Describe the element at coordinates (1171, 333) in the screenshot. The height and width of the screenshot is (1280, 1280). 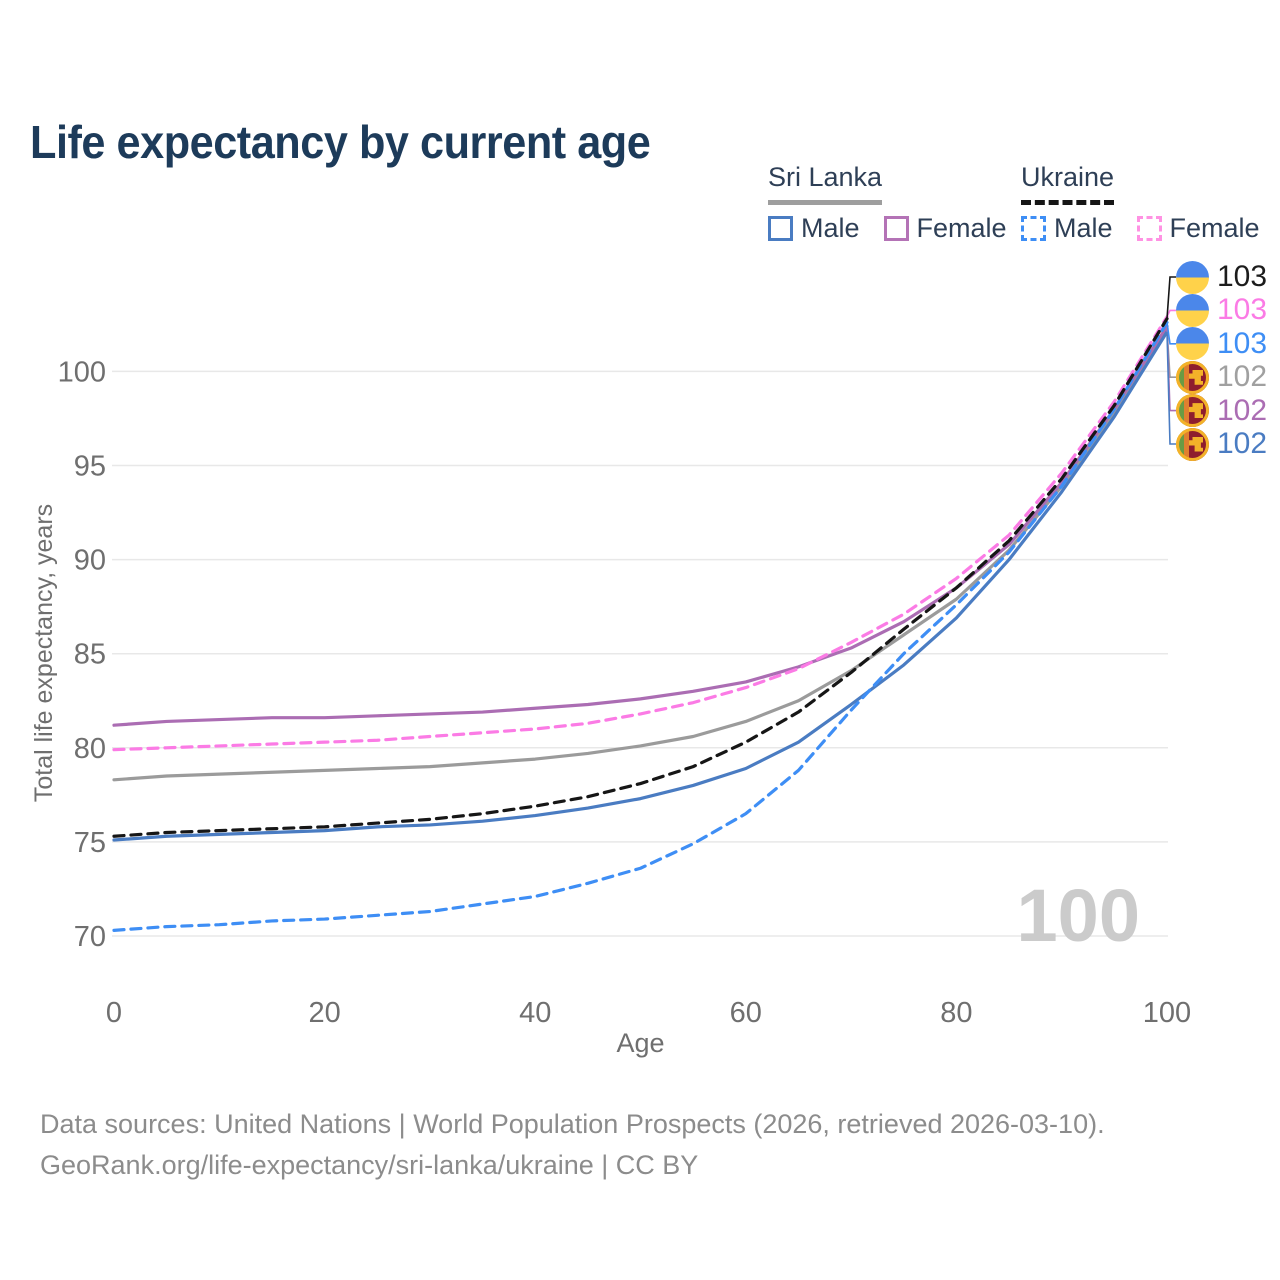
I see `end-label-connector-ukraine-male` at that location.